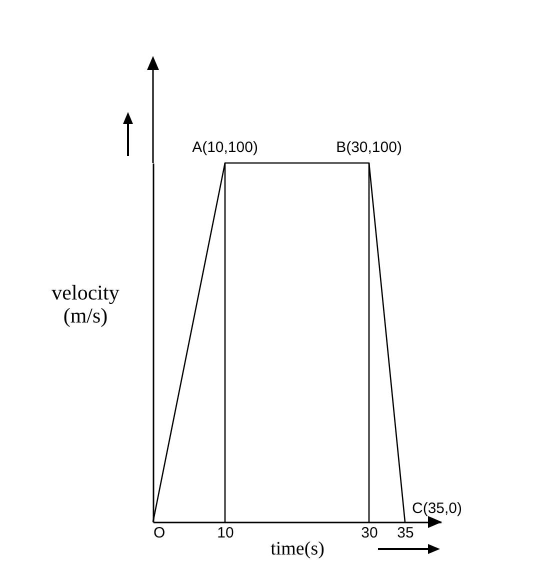  Describe the element at coordinates (225, 533) in the screenshot. I see `x-tick-label: 10` at that location.